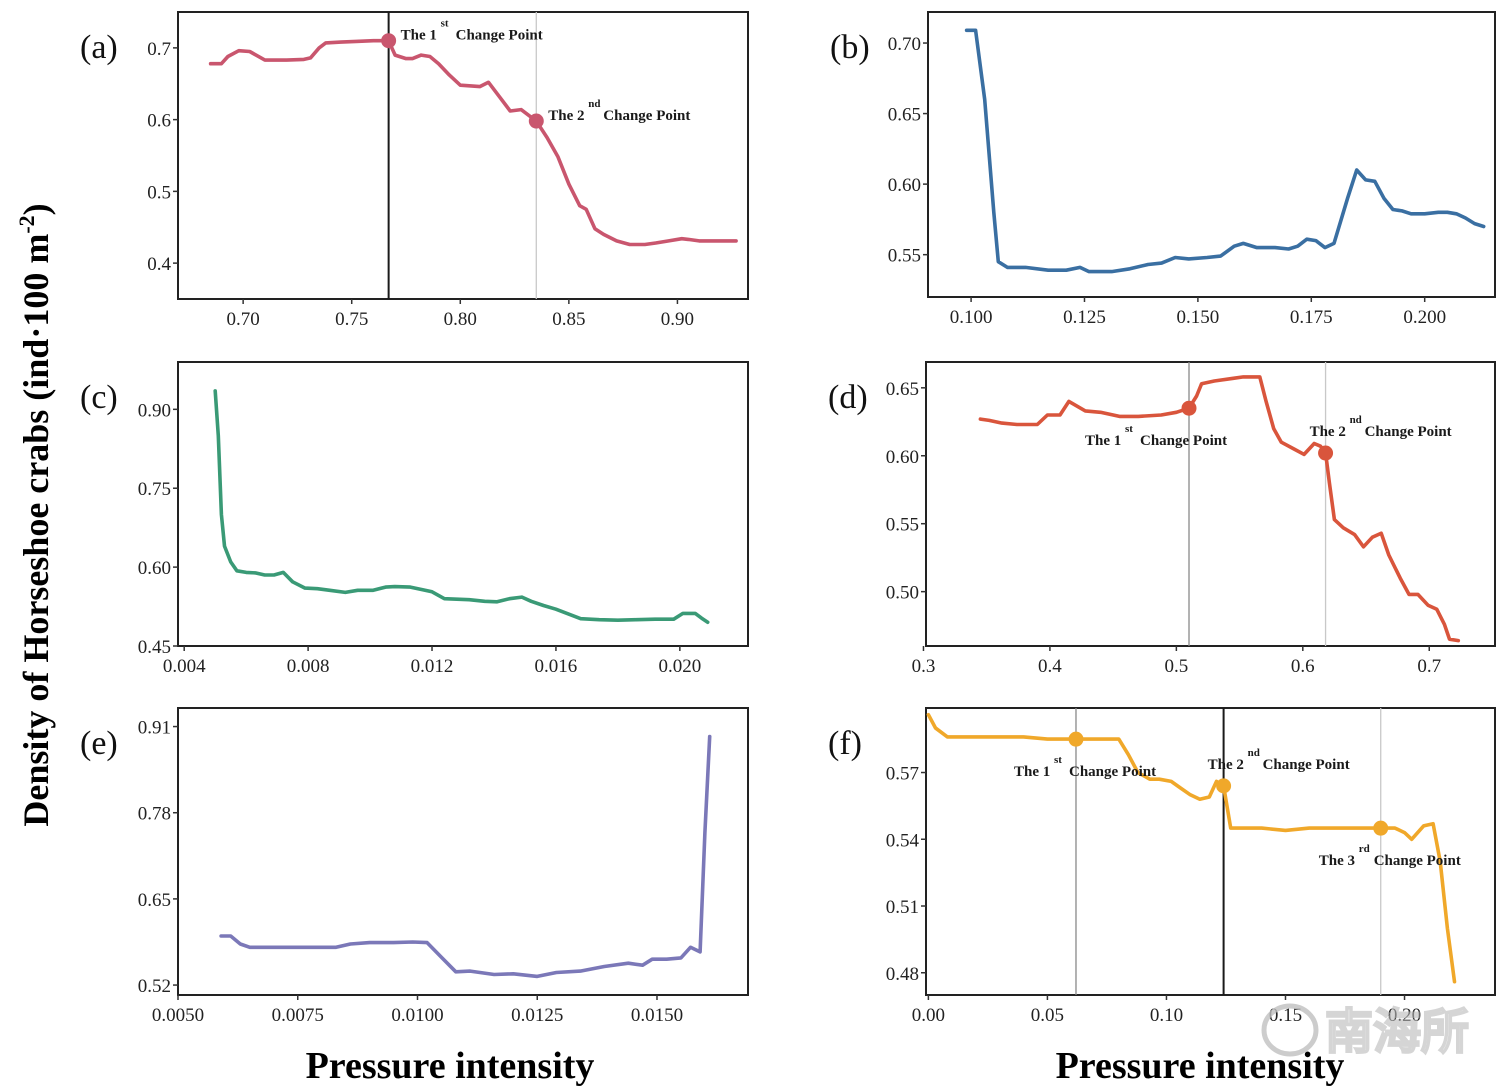 The image size is (1500, 1091). Describe the element at coordinates (902, 774) in the screenshot. I see `y-tick-label: 0.57` at that location.